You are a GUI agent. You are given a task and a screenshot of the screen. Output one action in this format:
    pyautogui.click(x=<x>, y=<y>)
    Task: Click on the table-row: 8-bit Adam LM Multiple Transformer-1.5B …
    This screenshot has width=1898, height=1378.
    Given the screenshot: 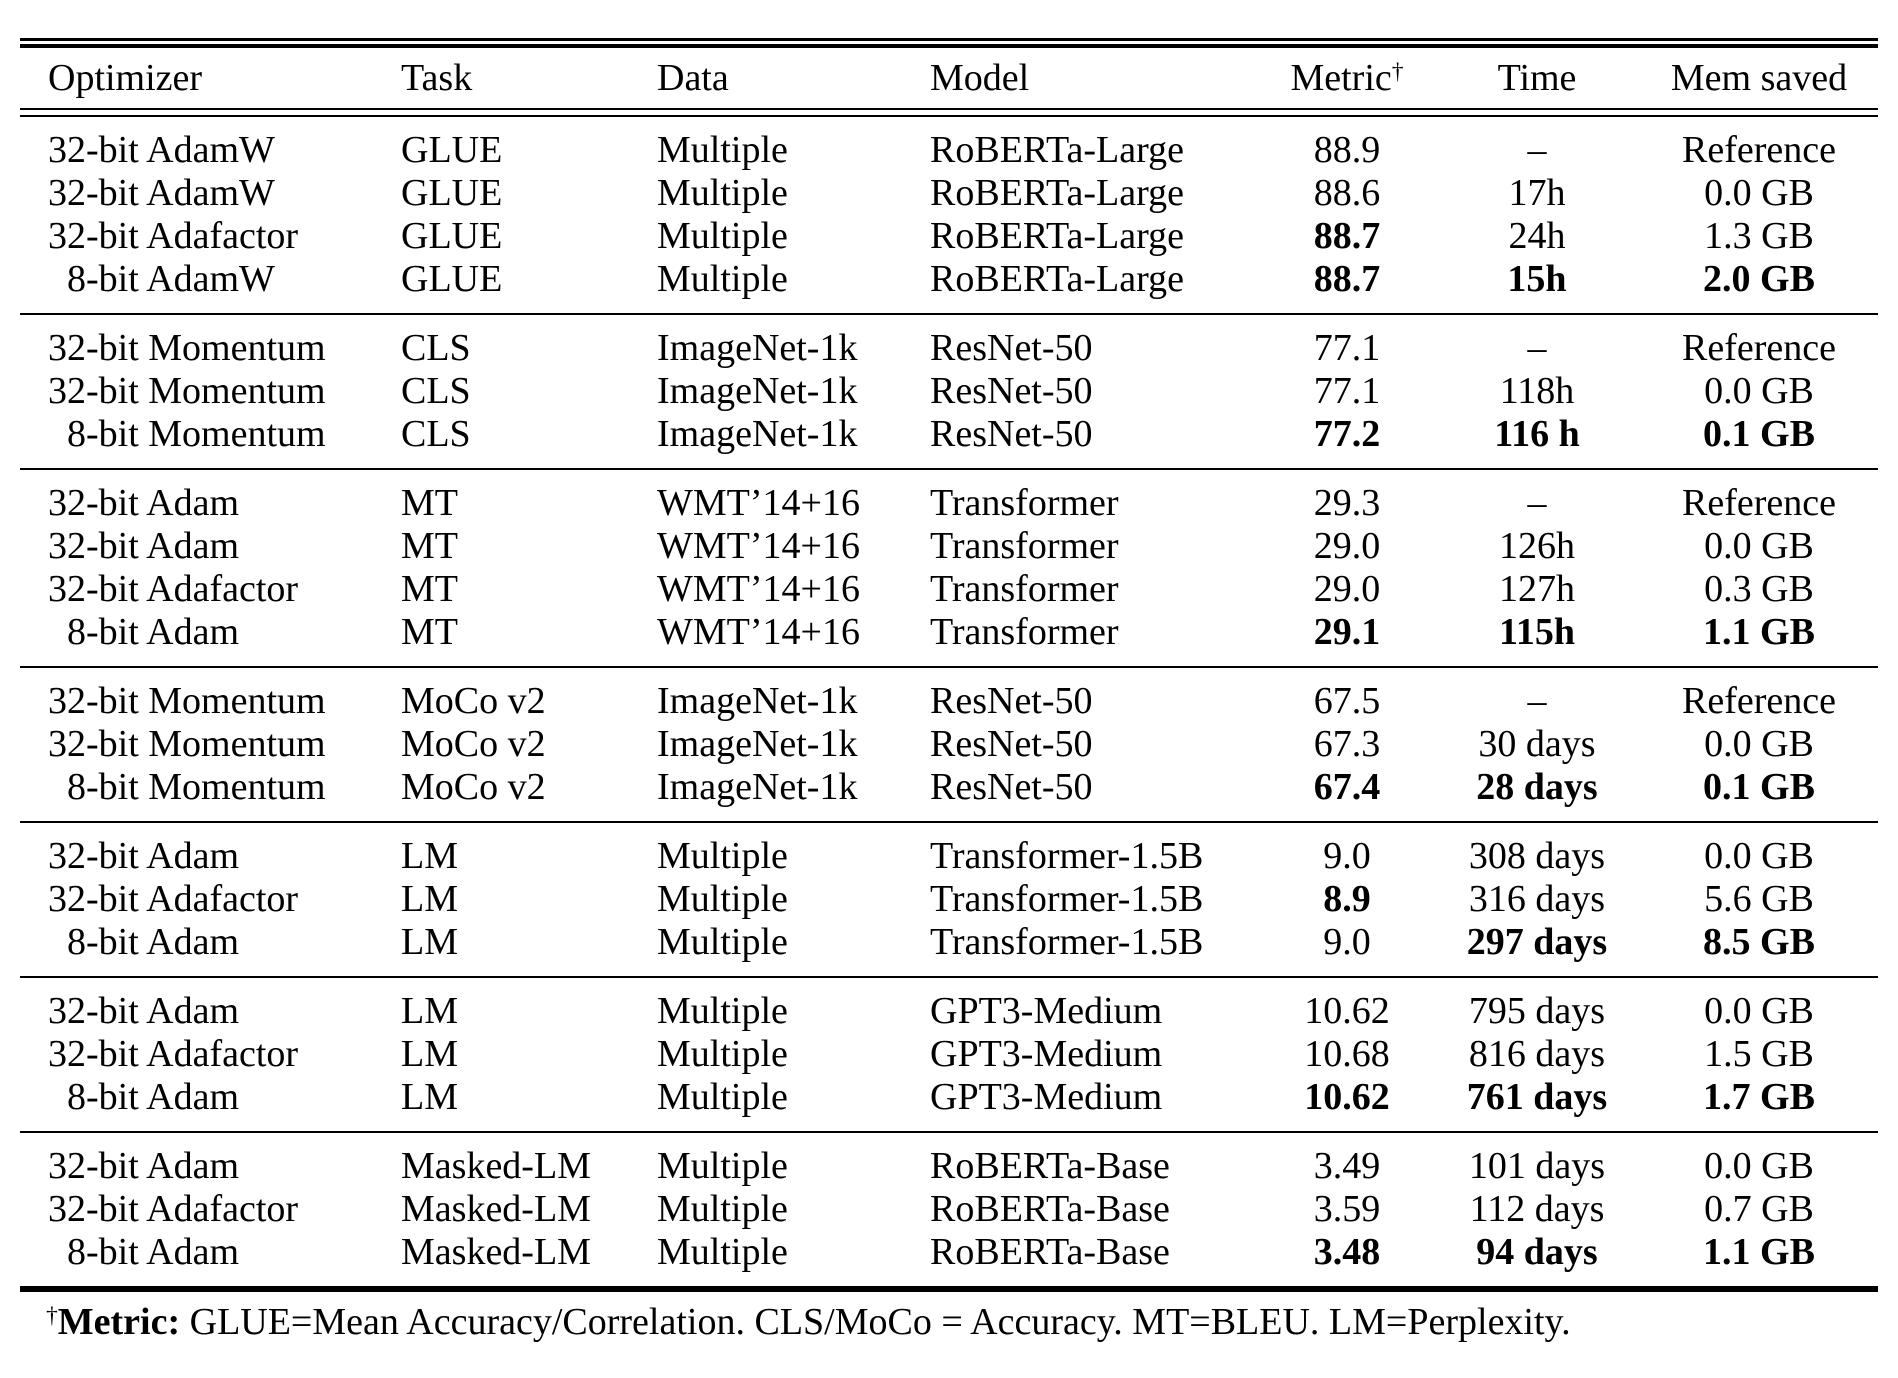 What is the action you would take?
    pyautogui.click(x=949, y=942)
    